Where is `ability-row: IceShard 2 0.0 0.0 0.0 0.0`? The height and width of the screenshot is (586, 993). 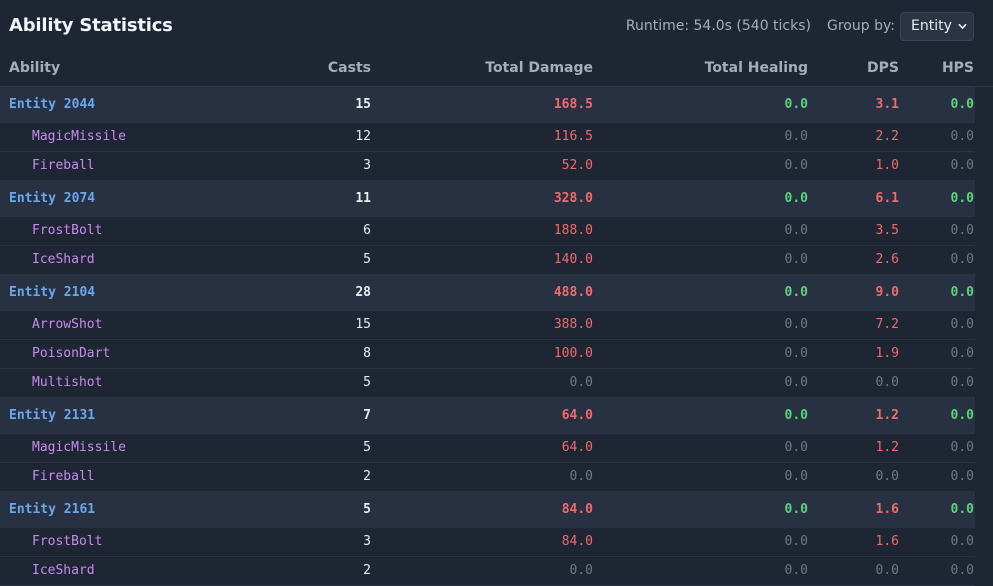
ability-row: IceShard 2 0.0 0.0 0.0 0.0 is located at coordinates (487, 571).